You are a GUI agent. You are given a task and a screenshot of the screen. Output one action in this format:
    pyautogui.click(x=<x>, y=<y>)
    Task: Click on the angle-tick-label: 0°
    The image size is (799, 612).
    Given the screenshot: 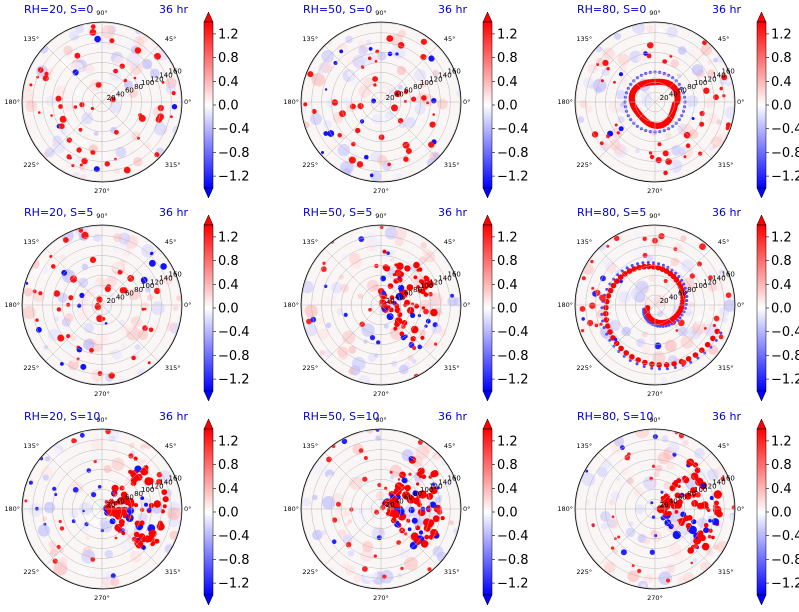 What is the action you would take?
    pyautogui.click(x=466, y=102)
    